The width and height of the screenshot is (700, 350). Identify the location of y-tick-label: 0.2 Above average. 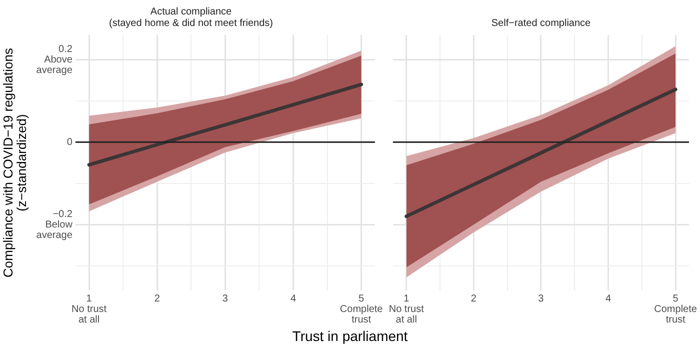
(54, 60).